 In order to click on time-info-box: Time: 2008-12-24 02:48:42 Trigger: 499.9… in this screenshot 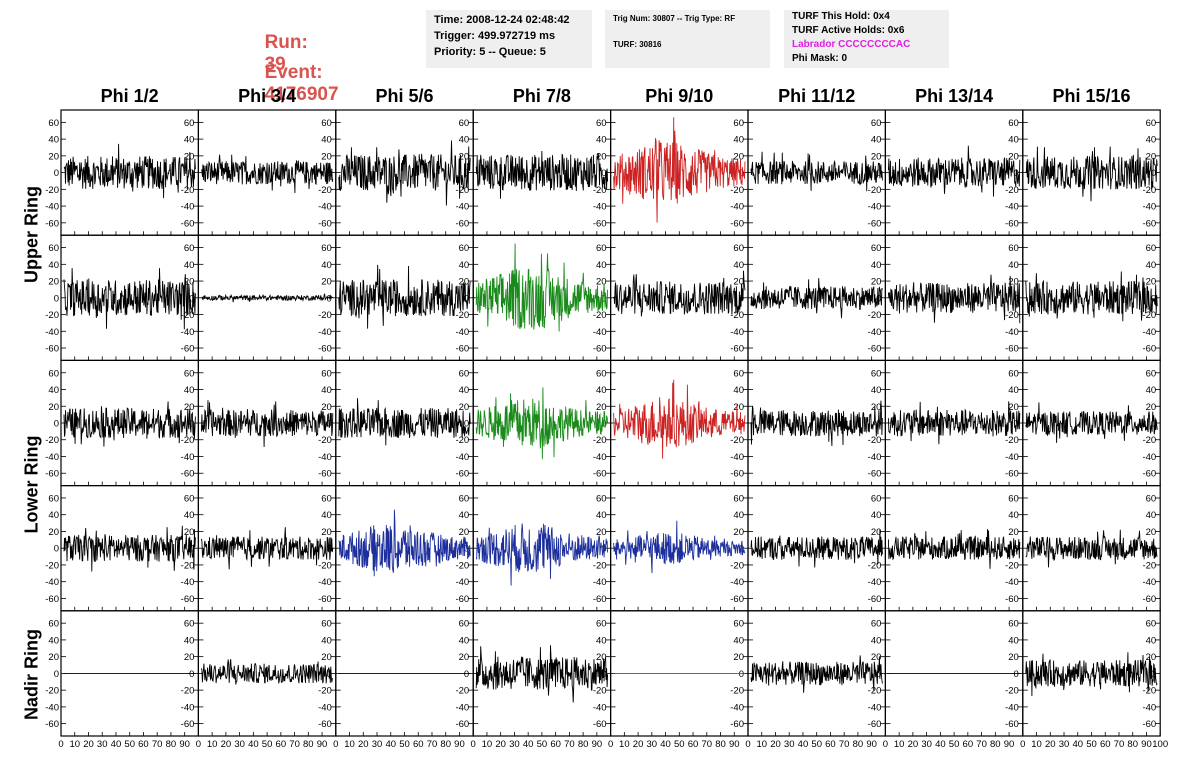, I will do `click(509, 39)`.